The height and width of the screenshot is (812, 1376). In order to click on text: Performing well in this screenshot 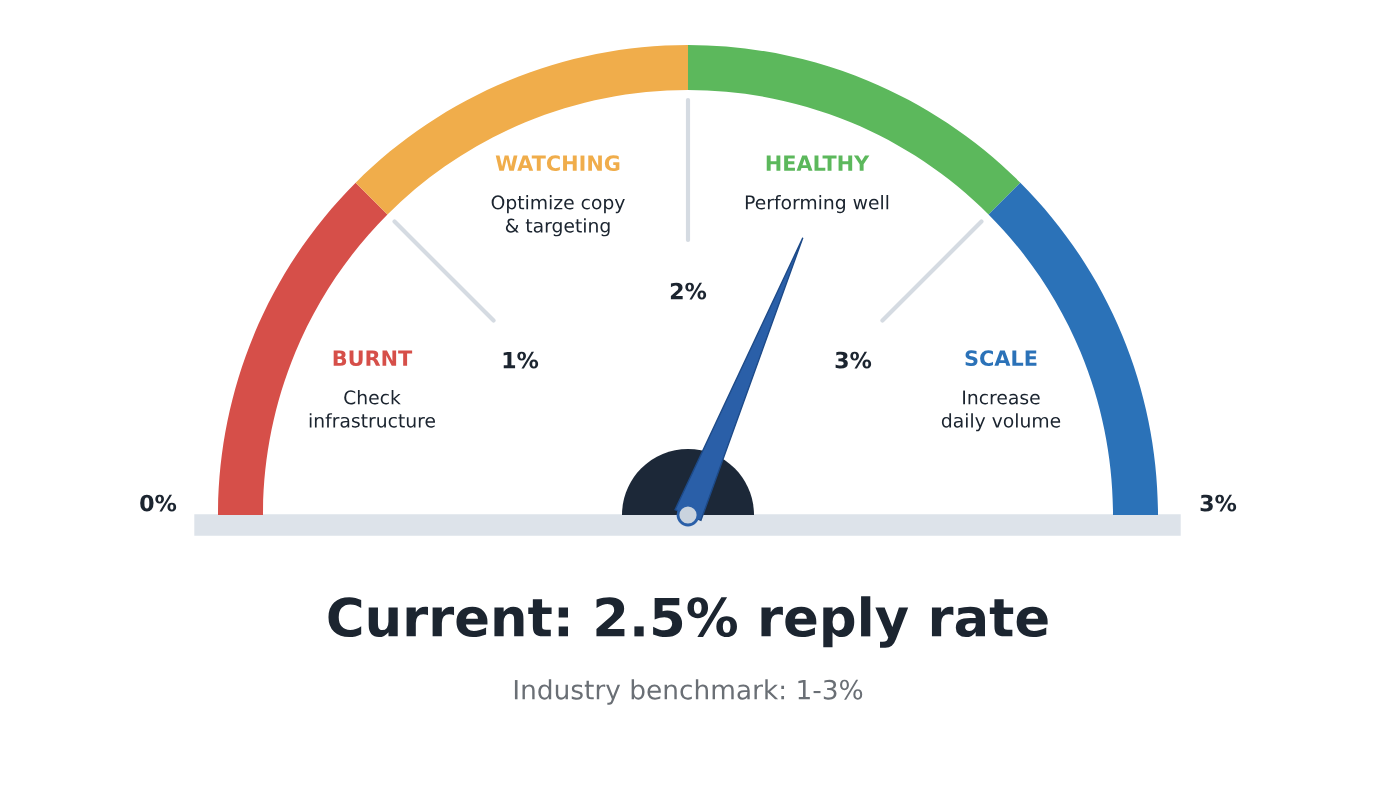, I will do `click(817, 204)`.